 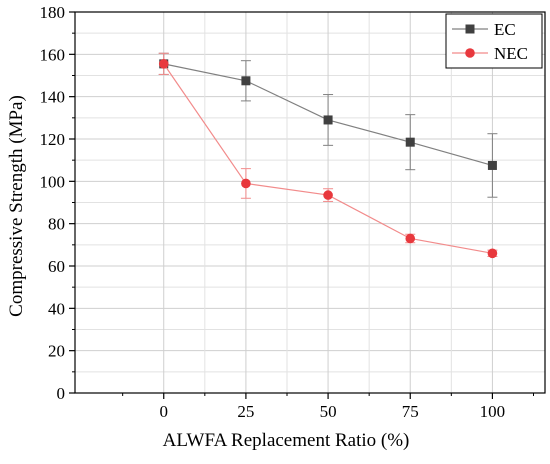 What do you see at coordinates (56, 351) in the screenshot?
I see `y-tick-label: 20` at bounding box center [56, 351].